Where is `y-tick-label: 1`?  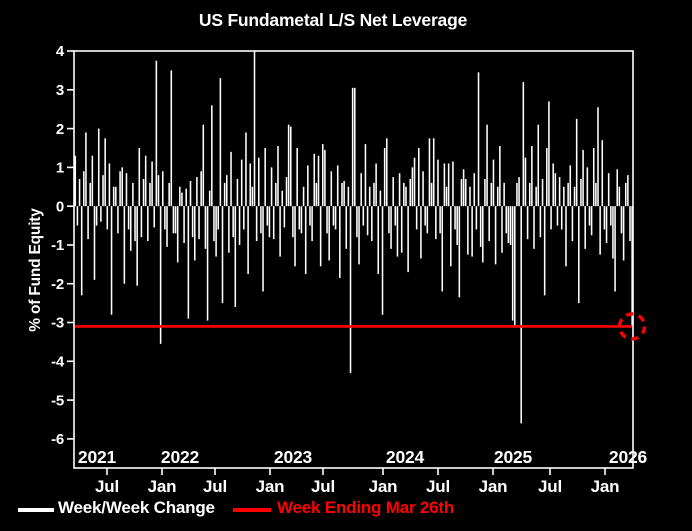
y-tick-label: 1 is located at coordinates (60, 168).